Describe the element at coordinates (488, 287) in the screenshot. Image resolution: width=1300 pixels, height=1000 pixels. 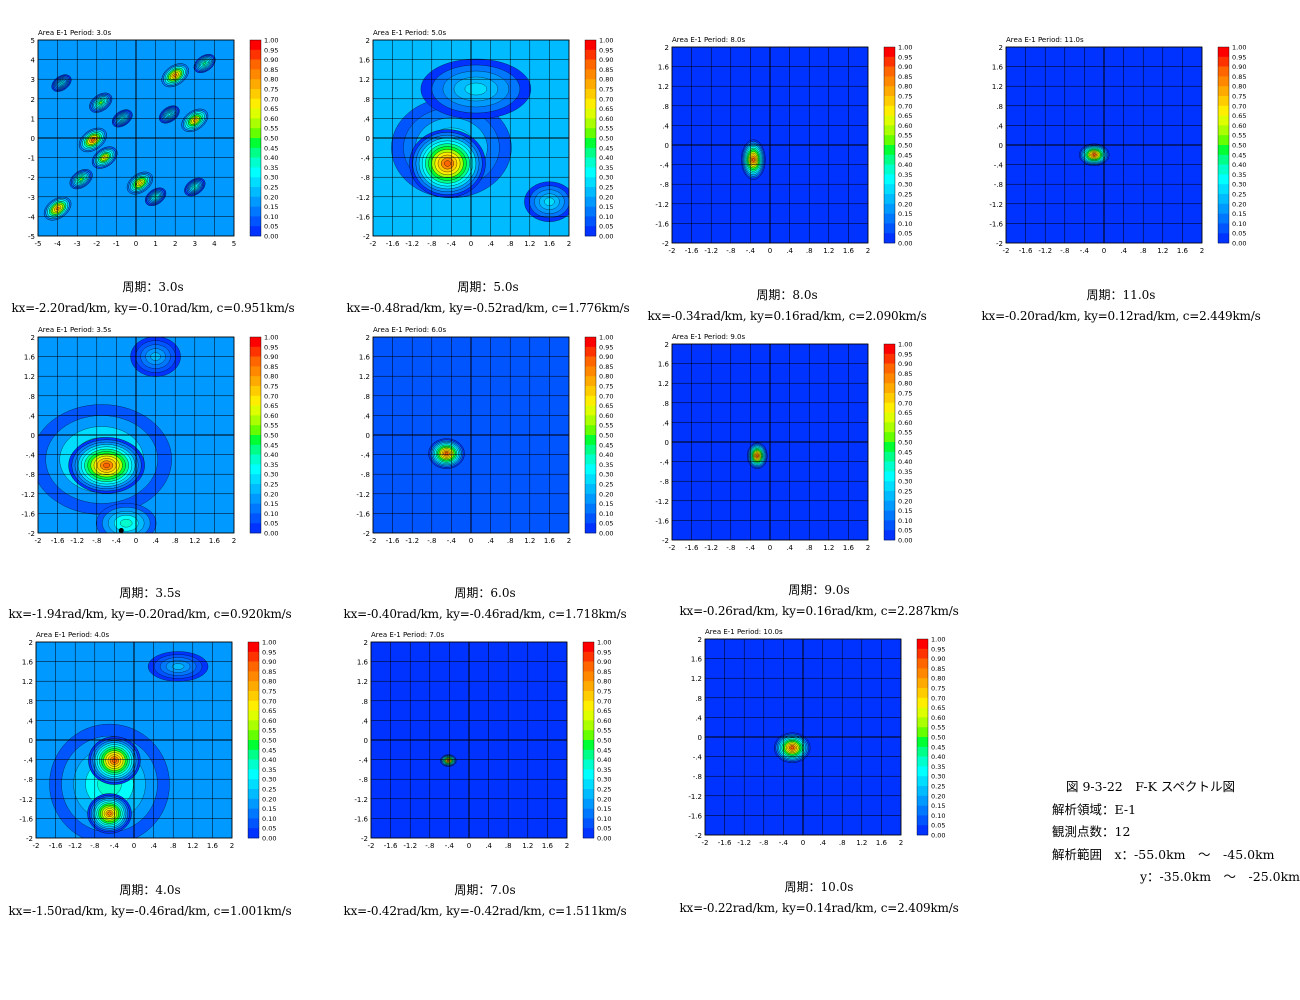
I see `period-caption: 周期：5.0s` at that location.